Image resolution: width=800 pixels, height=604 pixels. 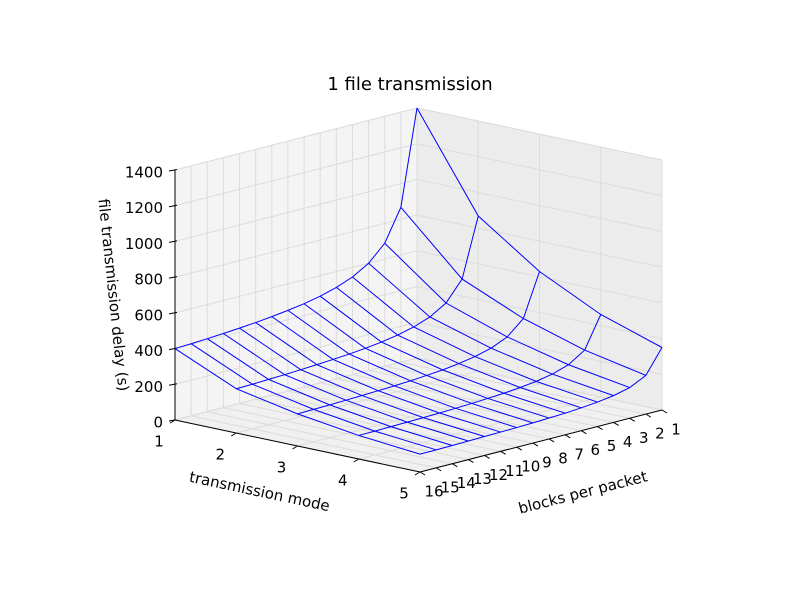 What do you see at coordinates (220, 455) in the screenshot?
I see `x-tick-label: 2` at bounding box center [220, 455].